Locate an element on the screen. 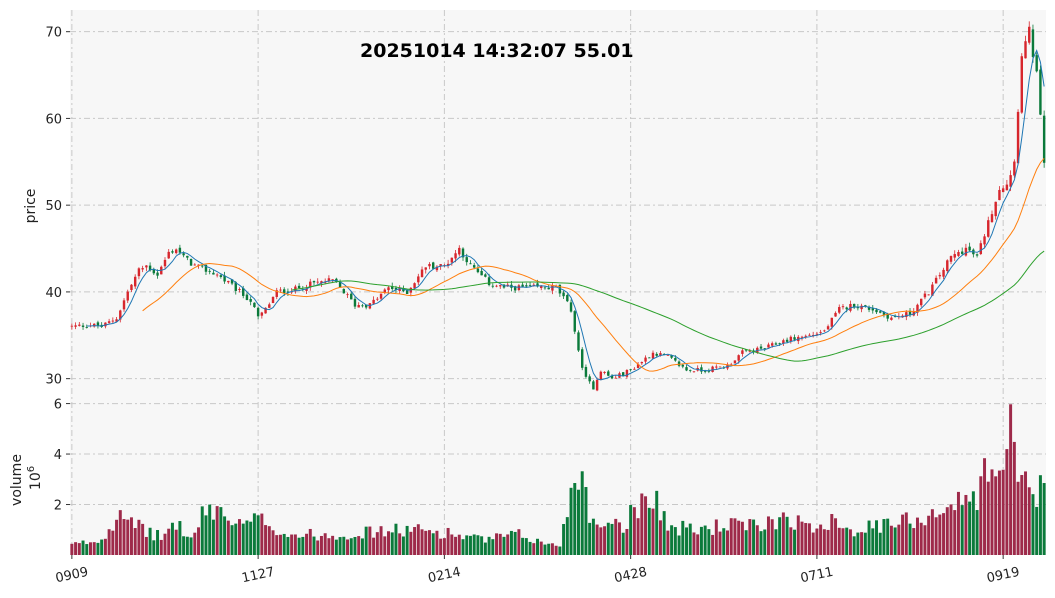  time-tick-label: 0428 is located at coordinates (630, 576).